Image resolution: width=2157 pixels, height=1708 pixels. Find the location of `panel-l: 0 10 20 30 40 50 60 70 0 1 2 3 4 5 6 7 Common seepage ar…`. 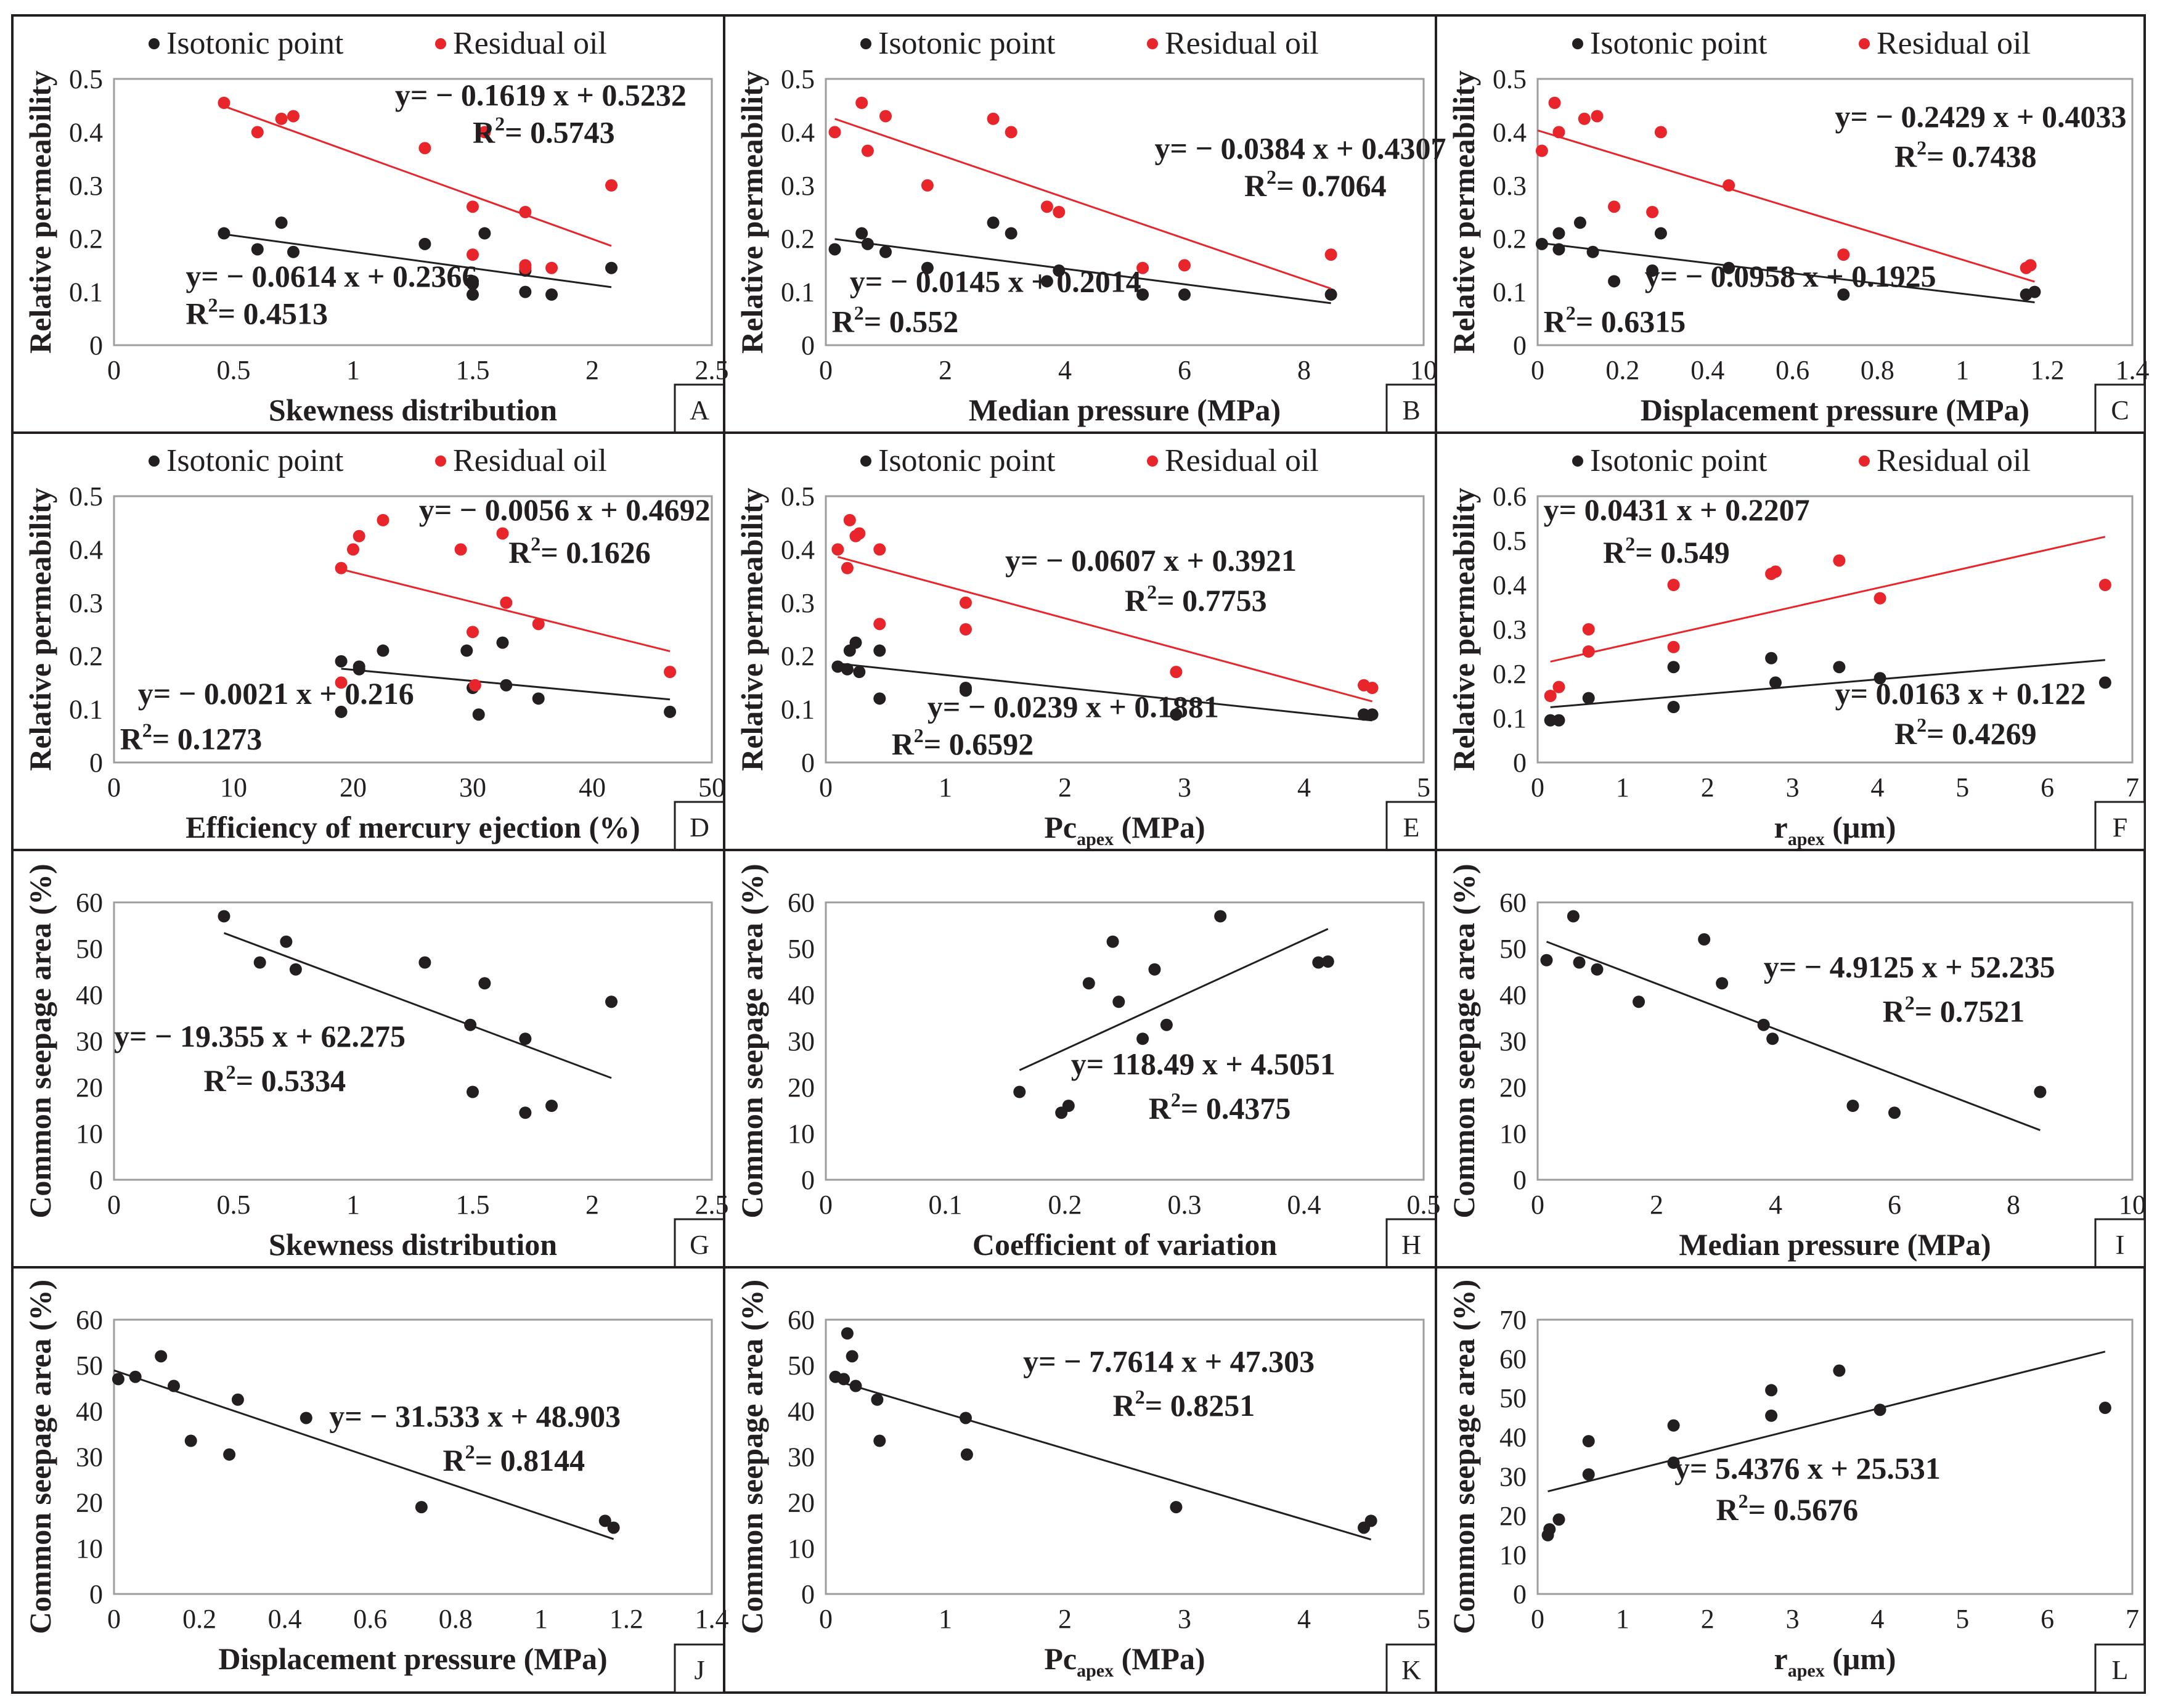

panel-l: 0 10 20 30 40 50 60 70 0 1 2 3 4 5 6 7 Common seepage ar… is located at coordinates (1791, 1480).